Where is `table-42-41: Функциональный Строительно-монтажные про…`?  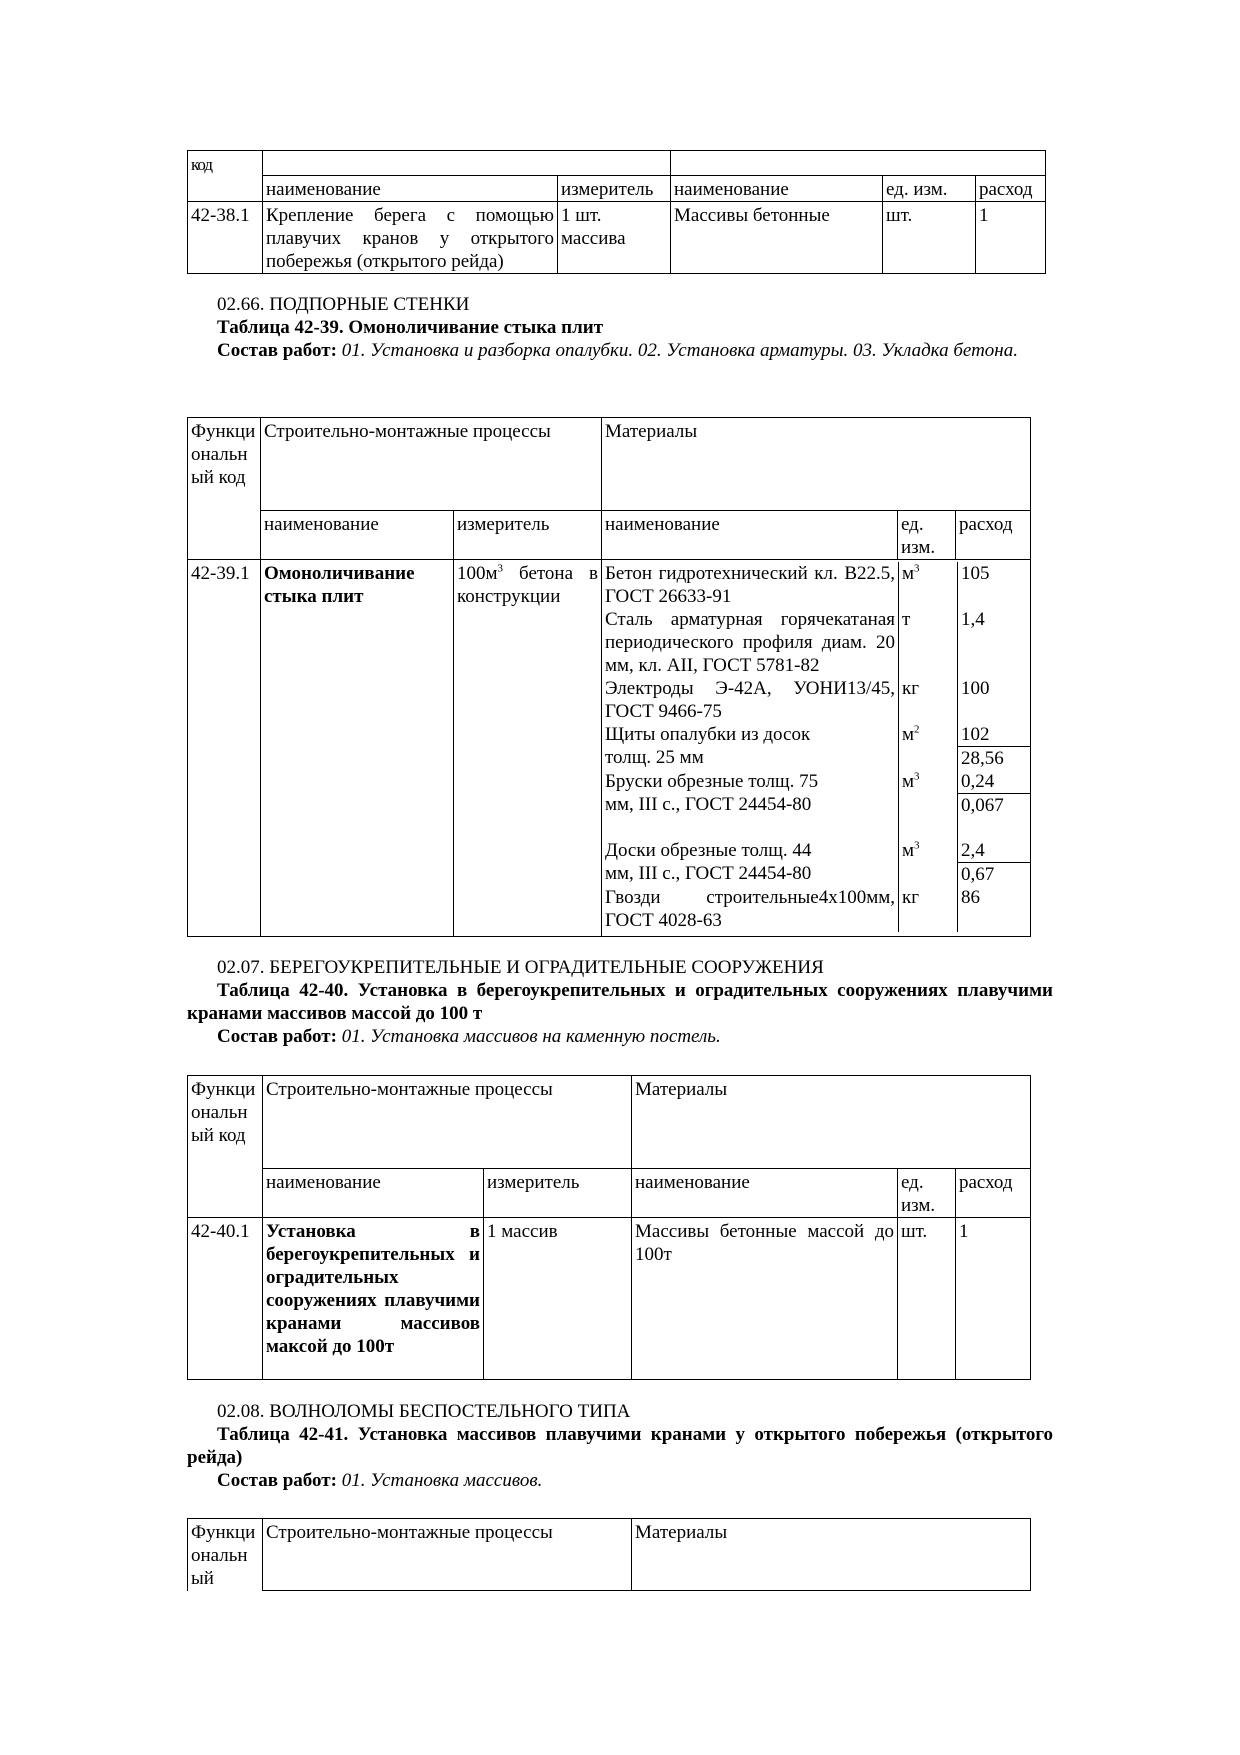 table-42-41: Функциональный Строительно-монтажные про… is located at coordinates (609, 1554).